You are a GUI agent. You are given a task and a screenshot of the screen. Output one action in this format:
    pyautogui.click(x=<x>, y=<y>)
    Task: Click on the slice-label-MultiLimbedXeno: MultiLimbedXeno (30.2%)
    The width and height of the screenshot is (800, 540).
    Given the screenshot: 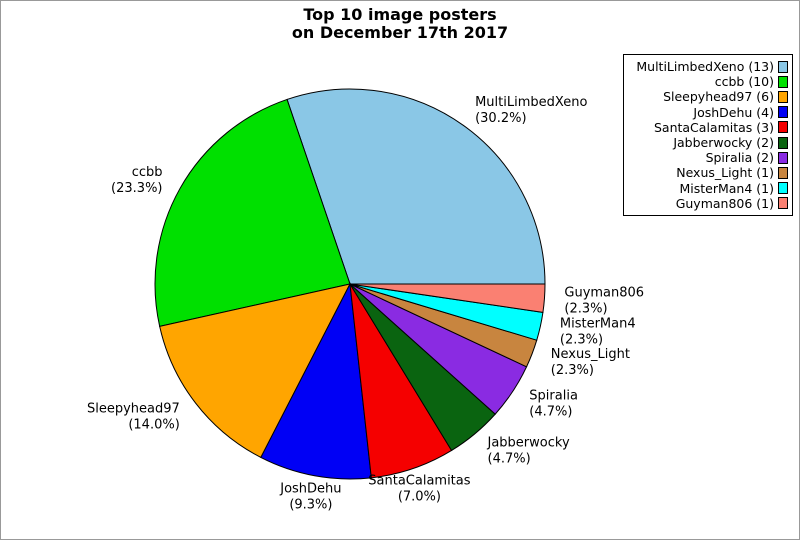 What is the action you would take?
    pyautogui.click(x=531, y=110)
    